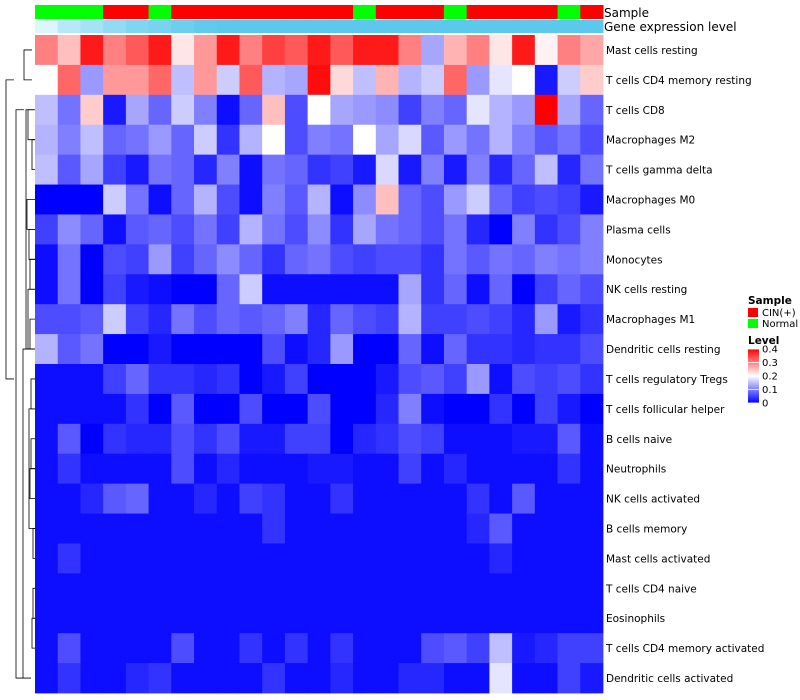 The height and width of the screenshot is (700, 800). Describe the element at coordinates (650, 141) in the screenshot. I see `row-label: Macrophages M2` at that location.